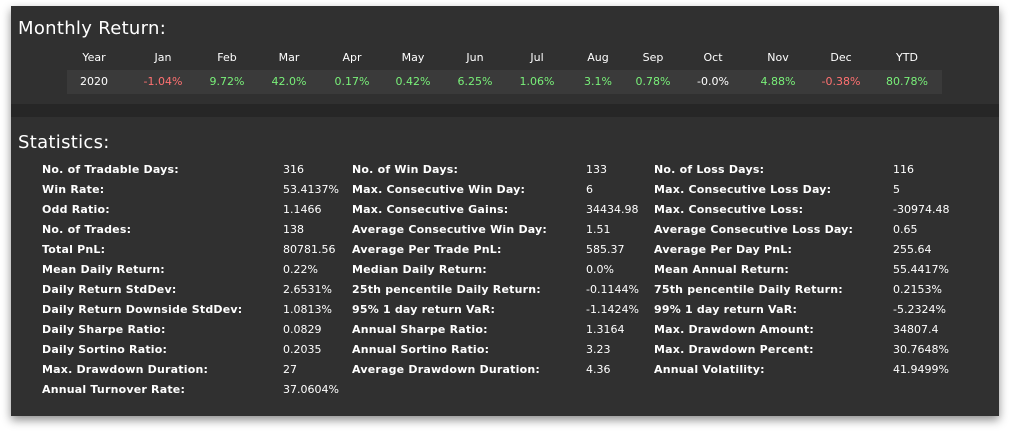  I want to click on month-return-jun: 6.25%, so click(475, 81).